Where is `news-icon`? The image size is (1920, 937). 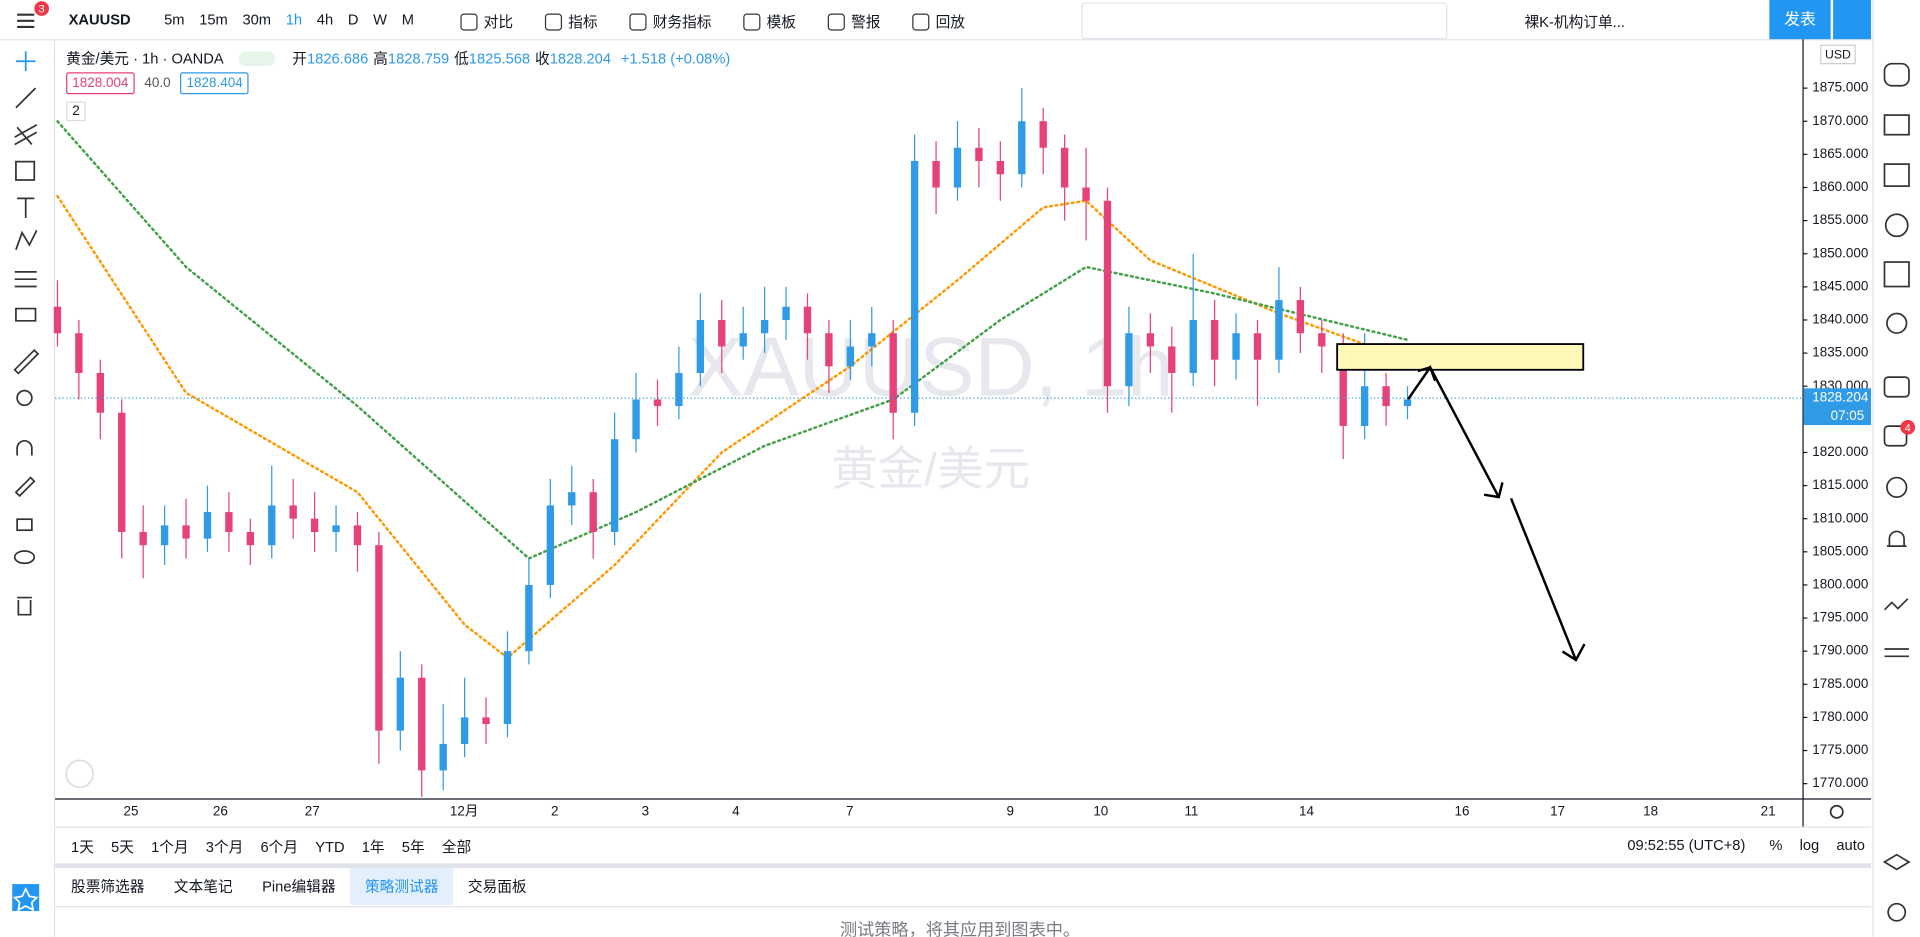 news-icon is located at coordinates (1896, 125).